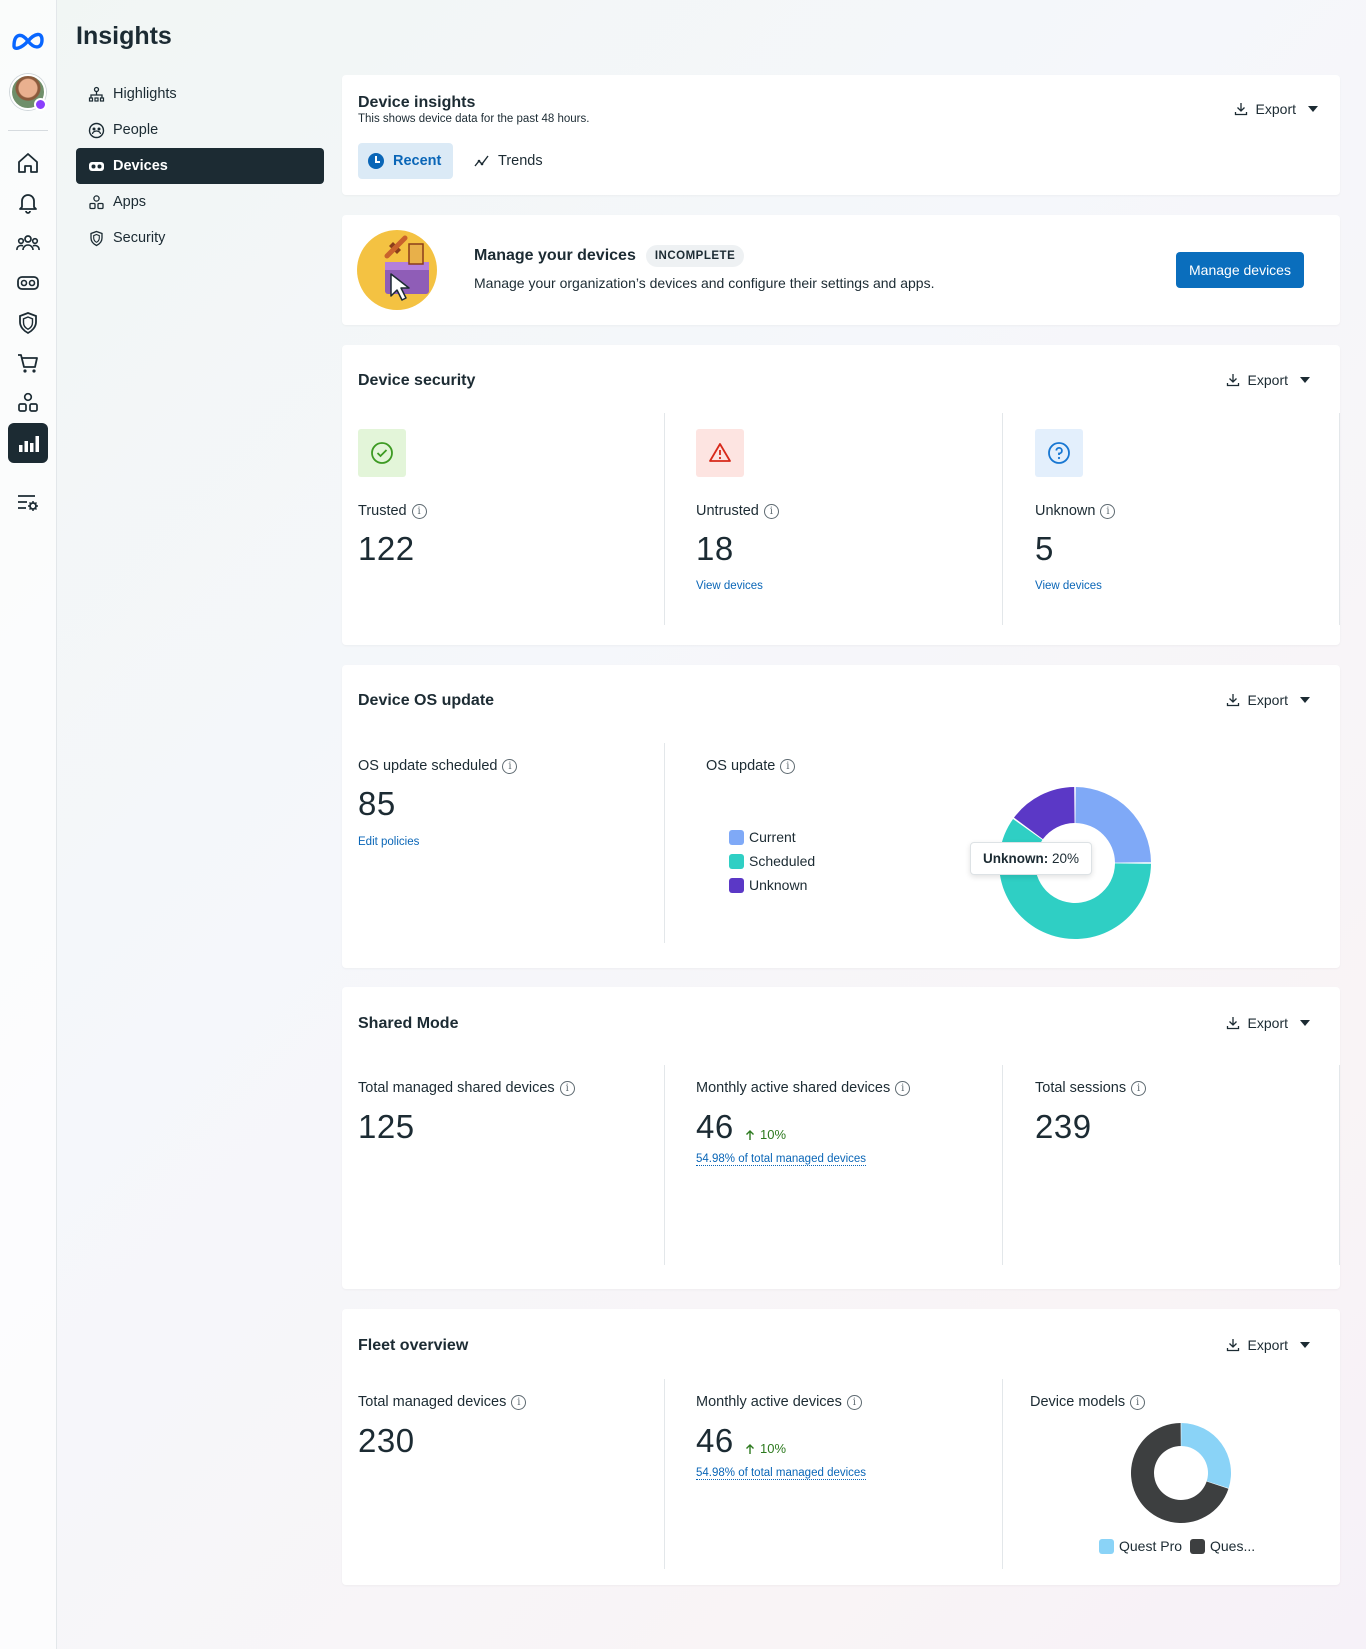 Image resolution: width=1366 pixels, height=1649 pixels. I want to click on unknown-value: 5, so click(1044, 548).